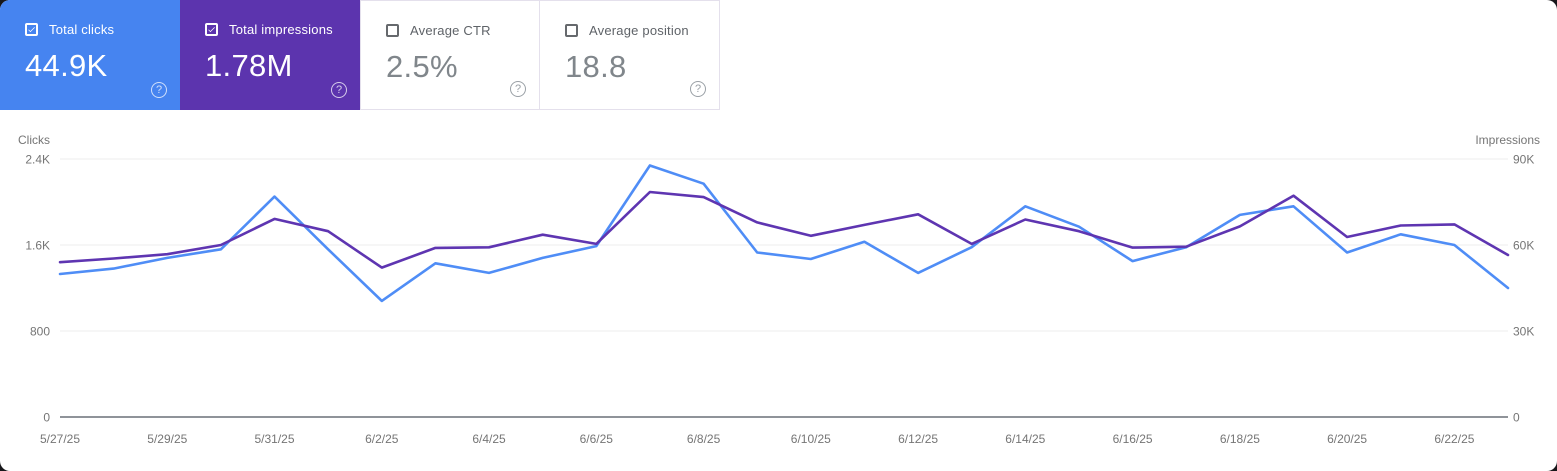 This screenshot has height=471, width=1557. What do you see at coordinates (1523, 332) in the screenshot?
I see `right-axis-tick: 30K` at bounding box center [1523, 332].